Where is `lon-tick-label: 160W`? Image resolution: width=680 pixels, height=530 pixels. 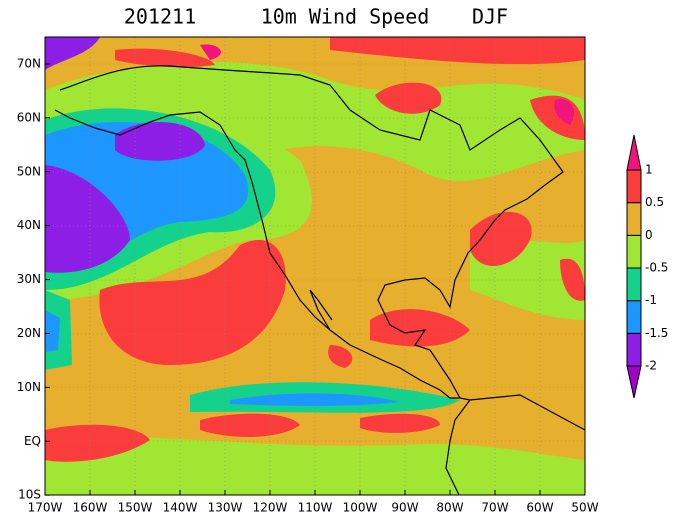
lon-tick-label: 160W is located at coordinates (90, 508).